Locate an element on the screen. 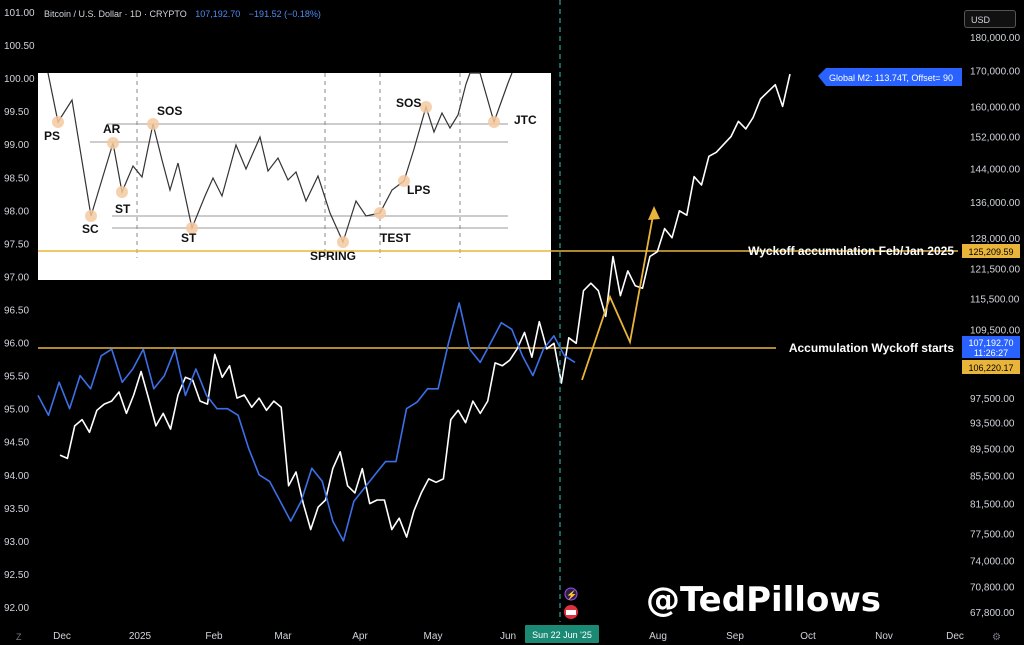 The width and height of the screenshot is (1024, 645). projection-path is located at coordinates (618, 295).